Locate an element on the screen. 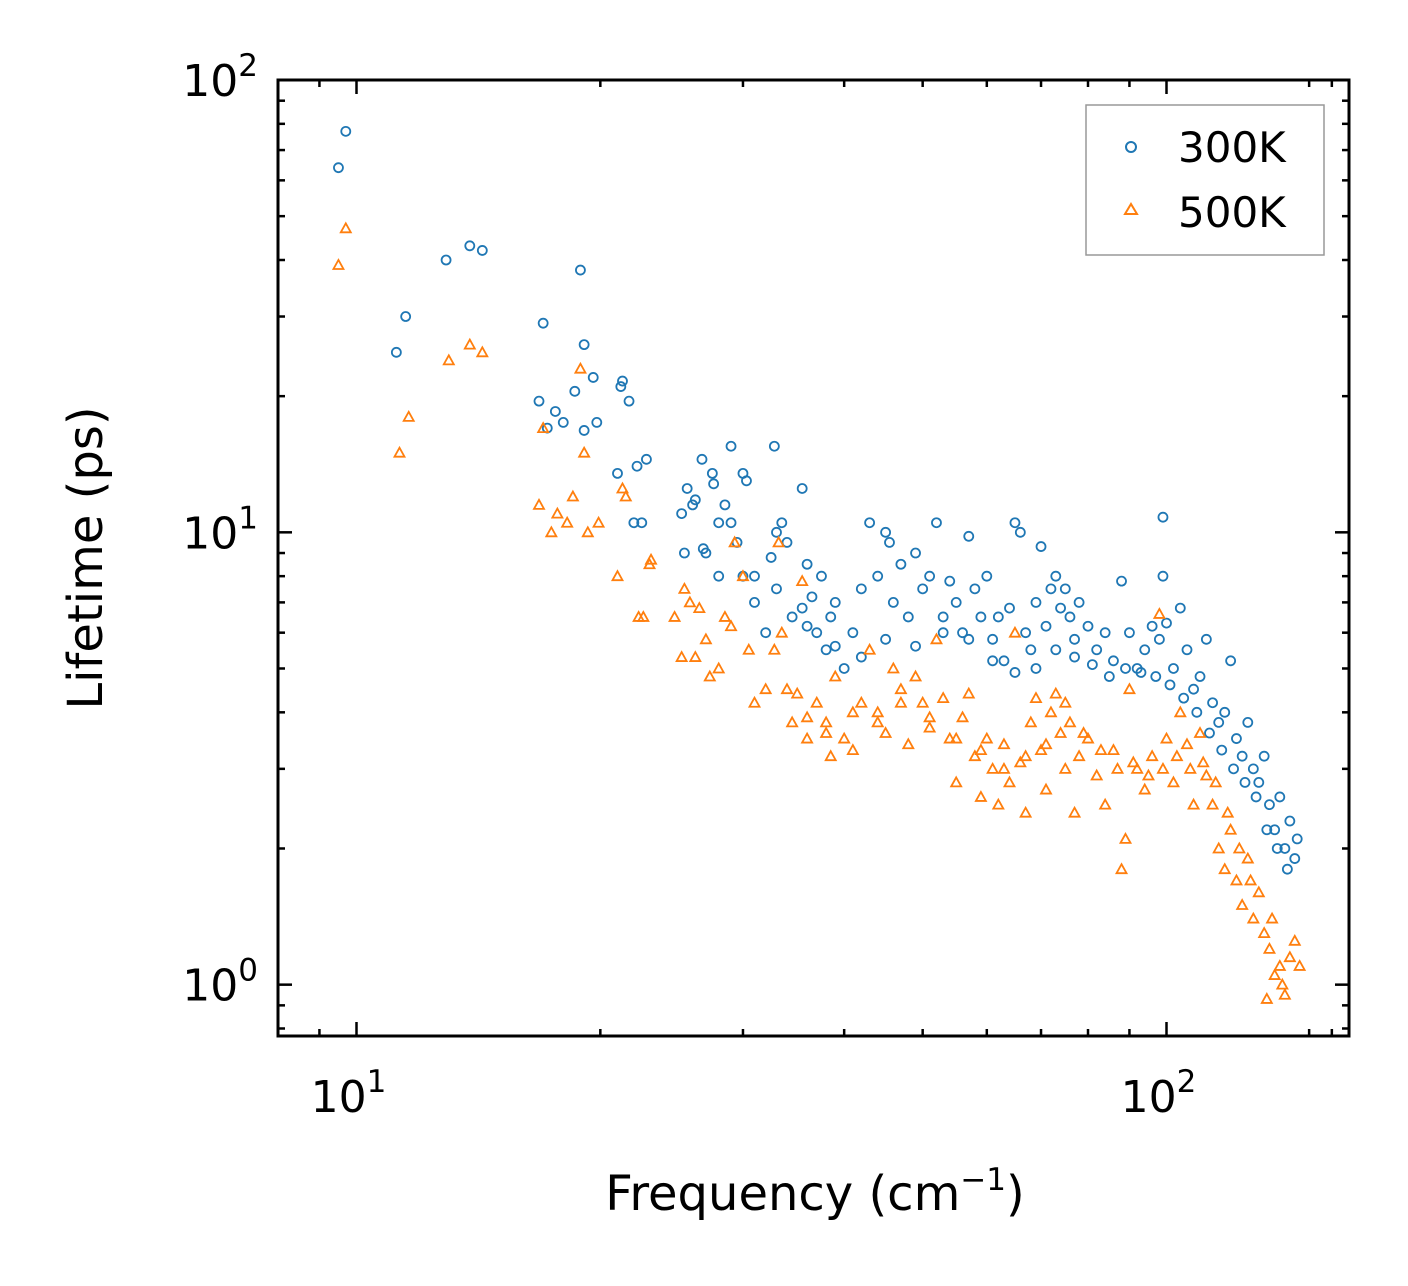 The width and height of the screenshot is (1408, 1286). legend: 300K 500K is located at coordinates (1205, 180).